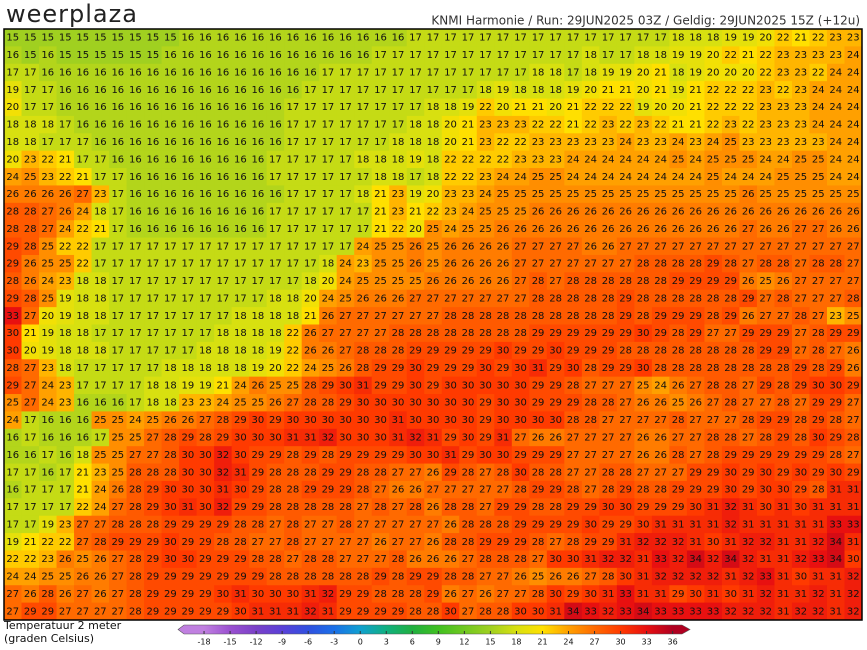 This screenshot has height=650, width=867. I want to click on temp-label: 21, so click(695, 107).